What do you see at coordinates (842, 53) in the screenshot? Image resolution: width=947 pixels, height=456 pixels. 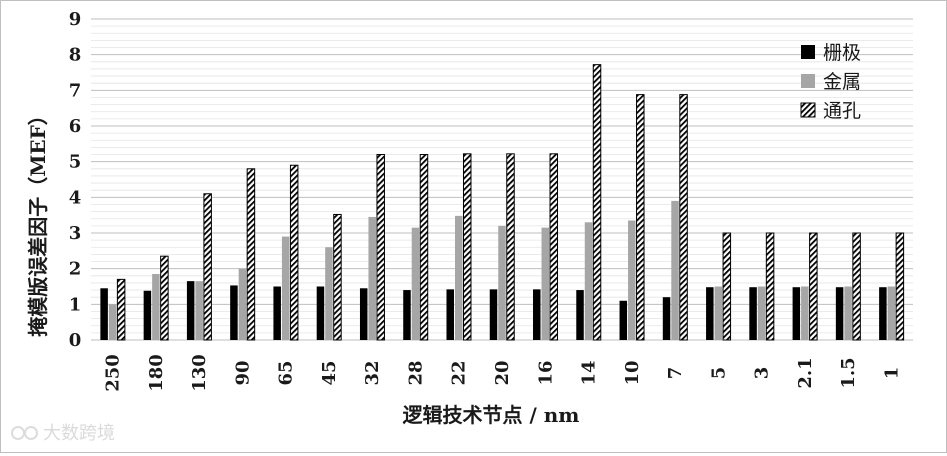 I see `legend-label-0: 栅极` at bounding box center [842, 53].